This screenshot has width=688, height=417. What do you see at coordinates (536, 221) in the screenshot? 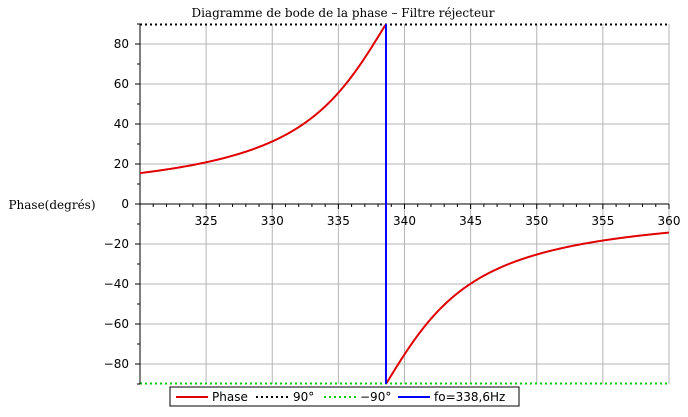
I see `x-tick-label: 350` at bounding box center [536, 221].